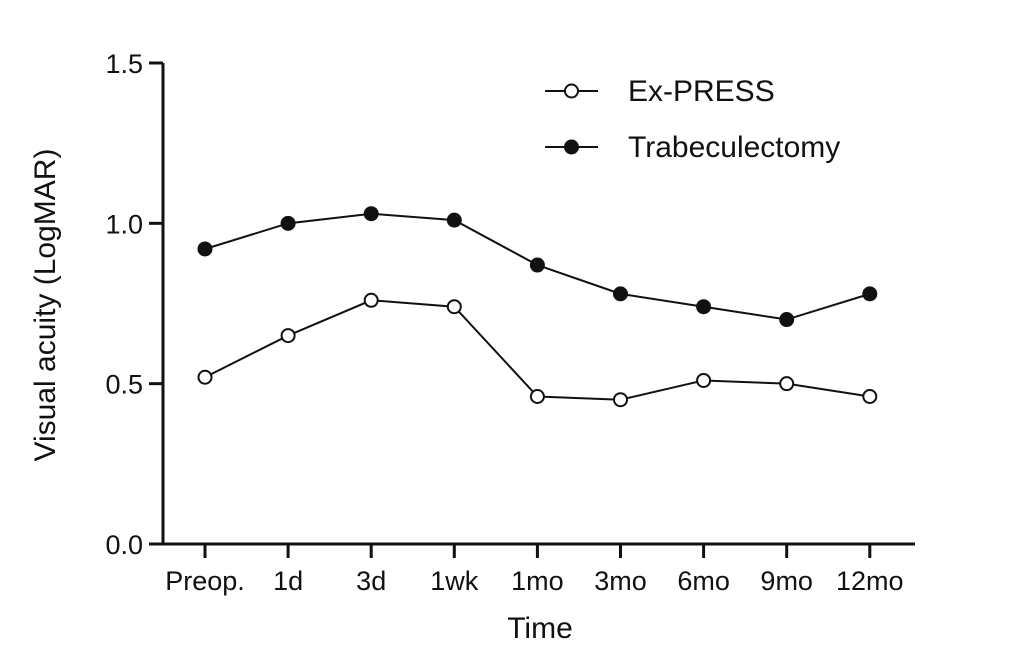 This screenshot has height=663, width=1030. Describe the element at coordinates (734, 147) in the screenshot. I see `legend-label: Trabeculectomy` at that location.